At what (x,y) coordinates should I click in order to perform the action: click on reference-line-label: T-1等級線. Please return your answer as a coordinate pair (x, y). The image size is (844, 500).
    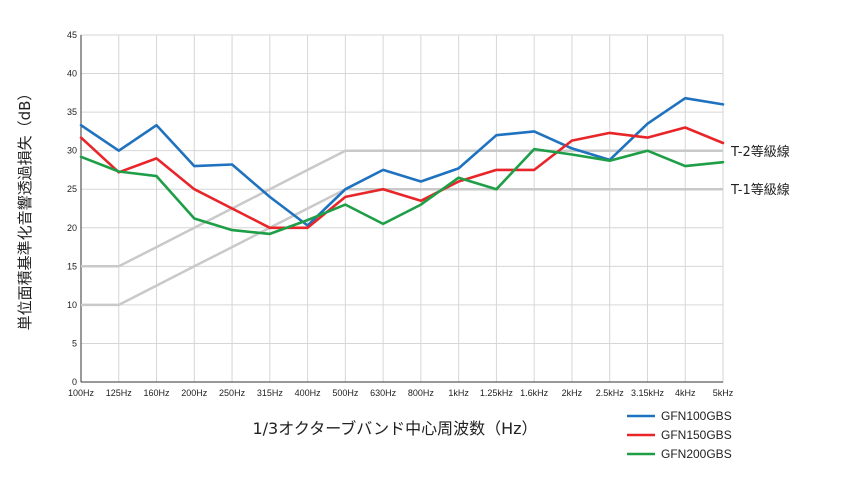
    Looking at the image, I should click on (760, 190).